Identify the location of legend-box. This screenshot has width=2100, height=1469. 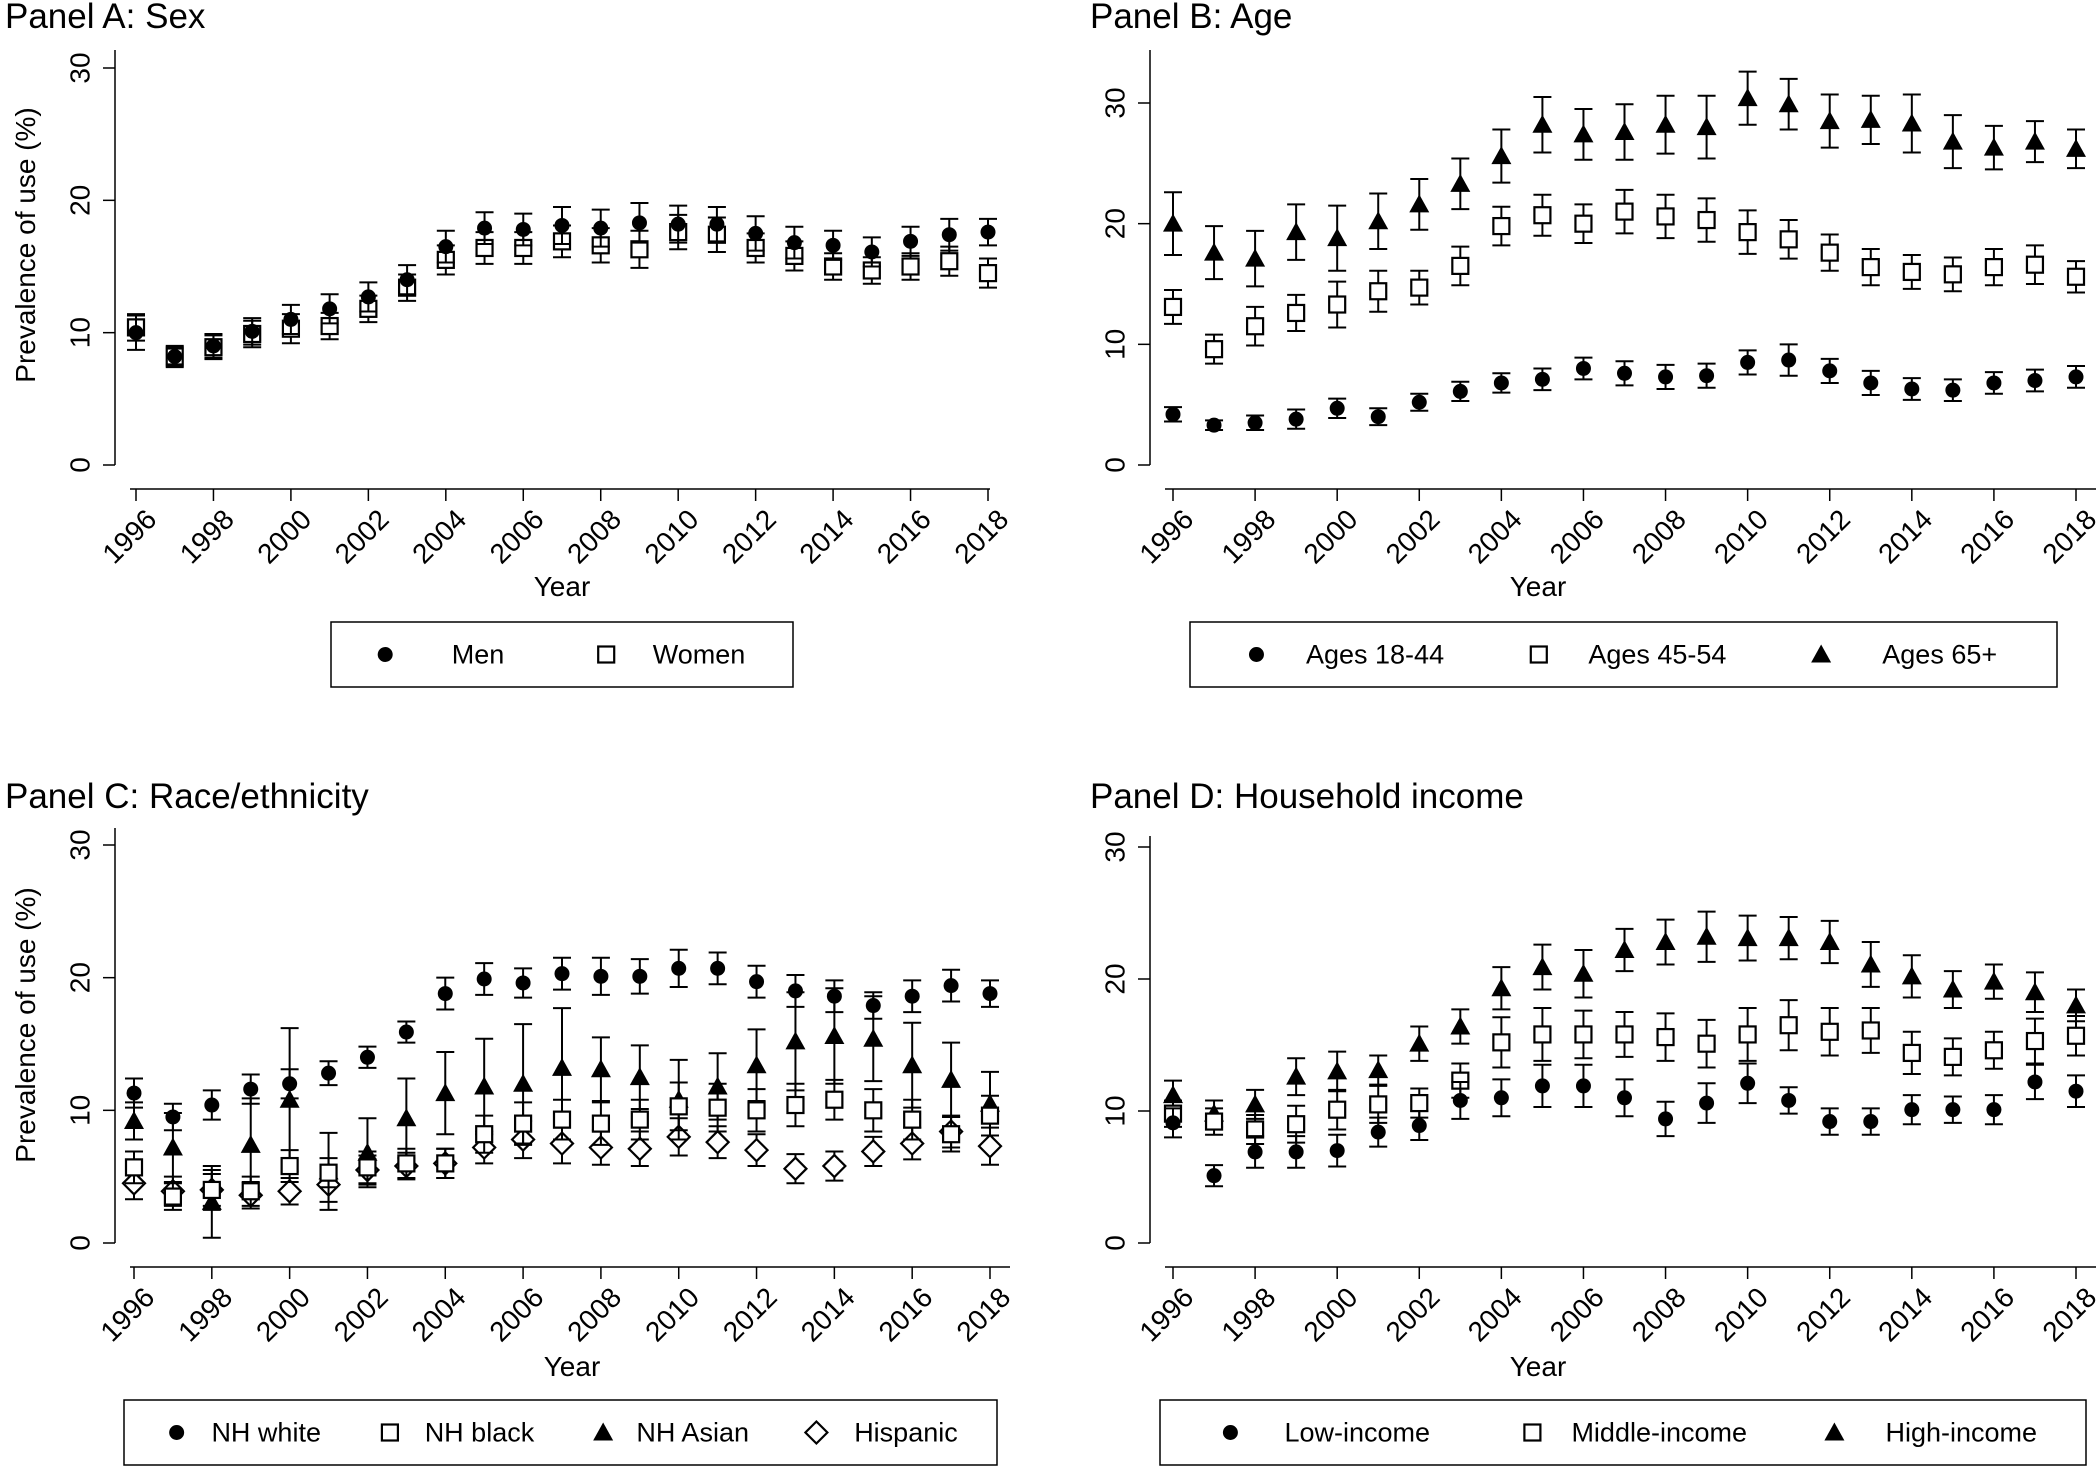
(1623, 1432).